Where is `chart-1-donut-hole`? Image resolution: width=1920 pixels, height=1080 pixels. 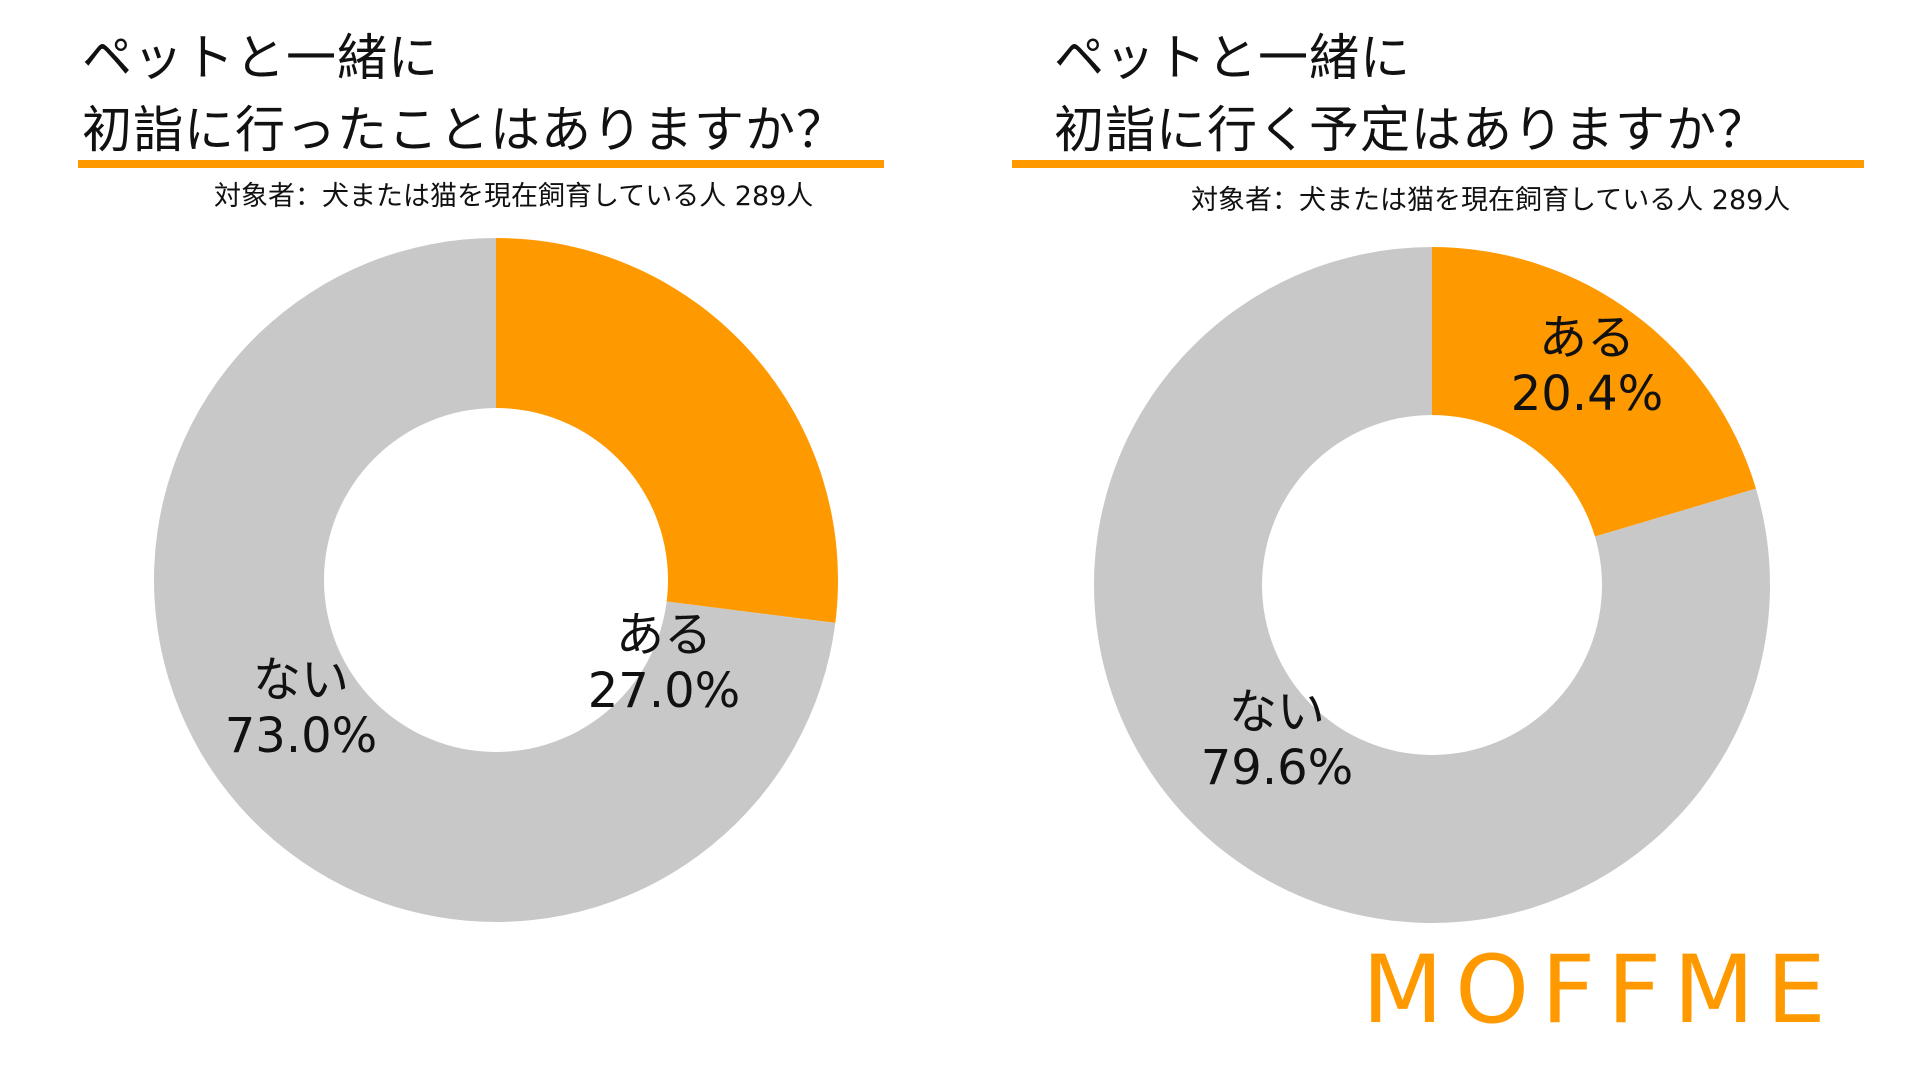
chart-1-donut-hole is located at coordinates (496, 580).